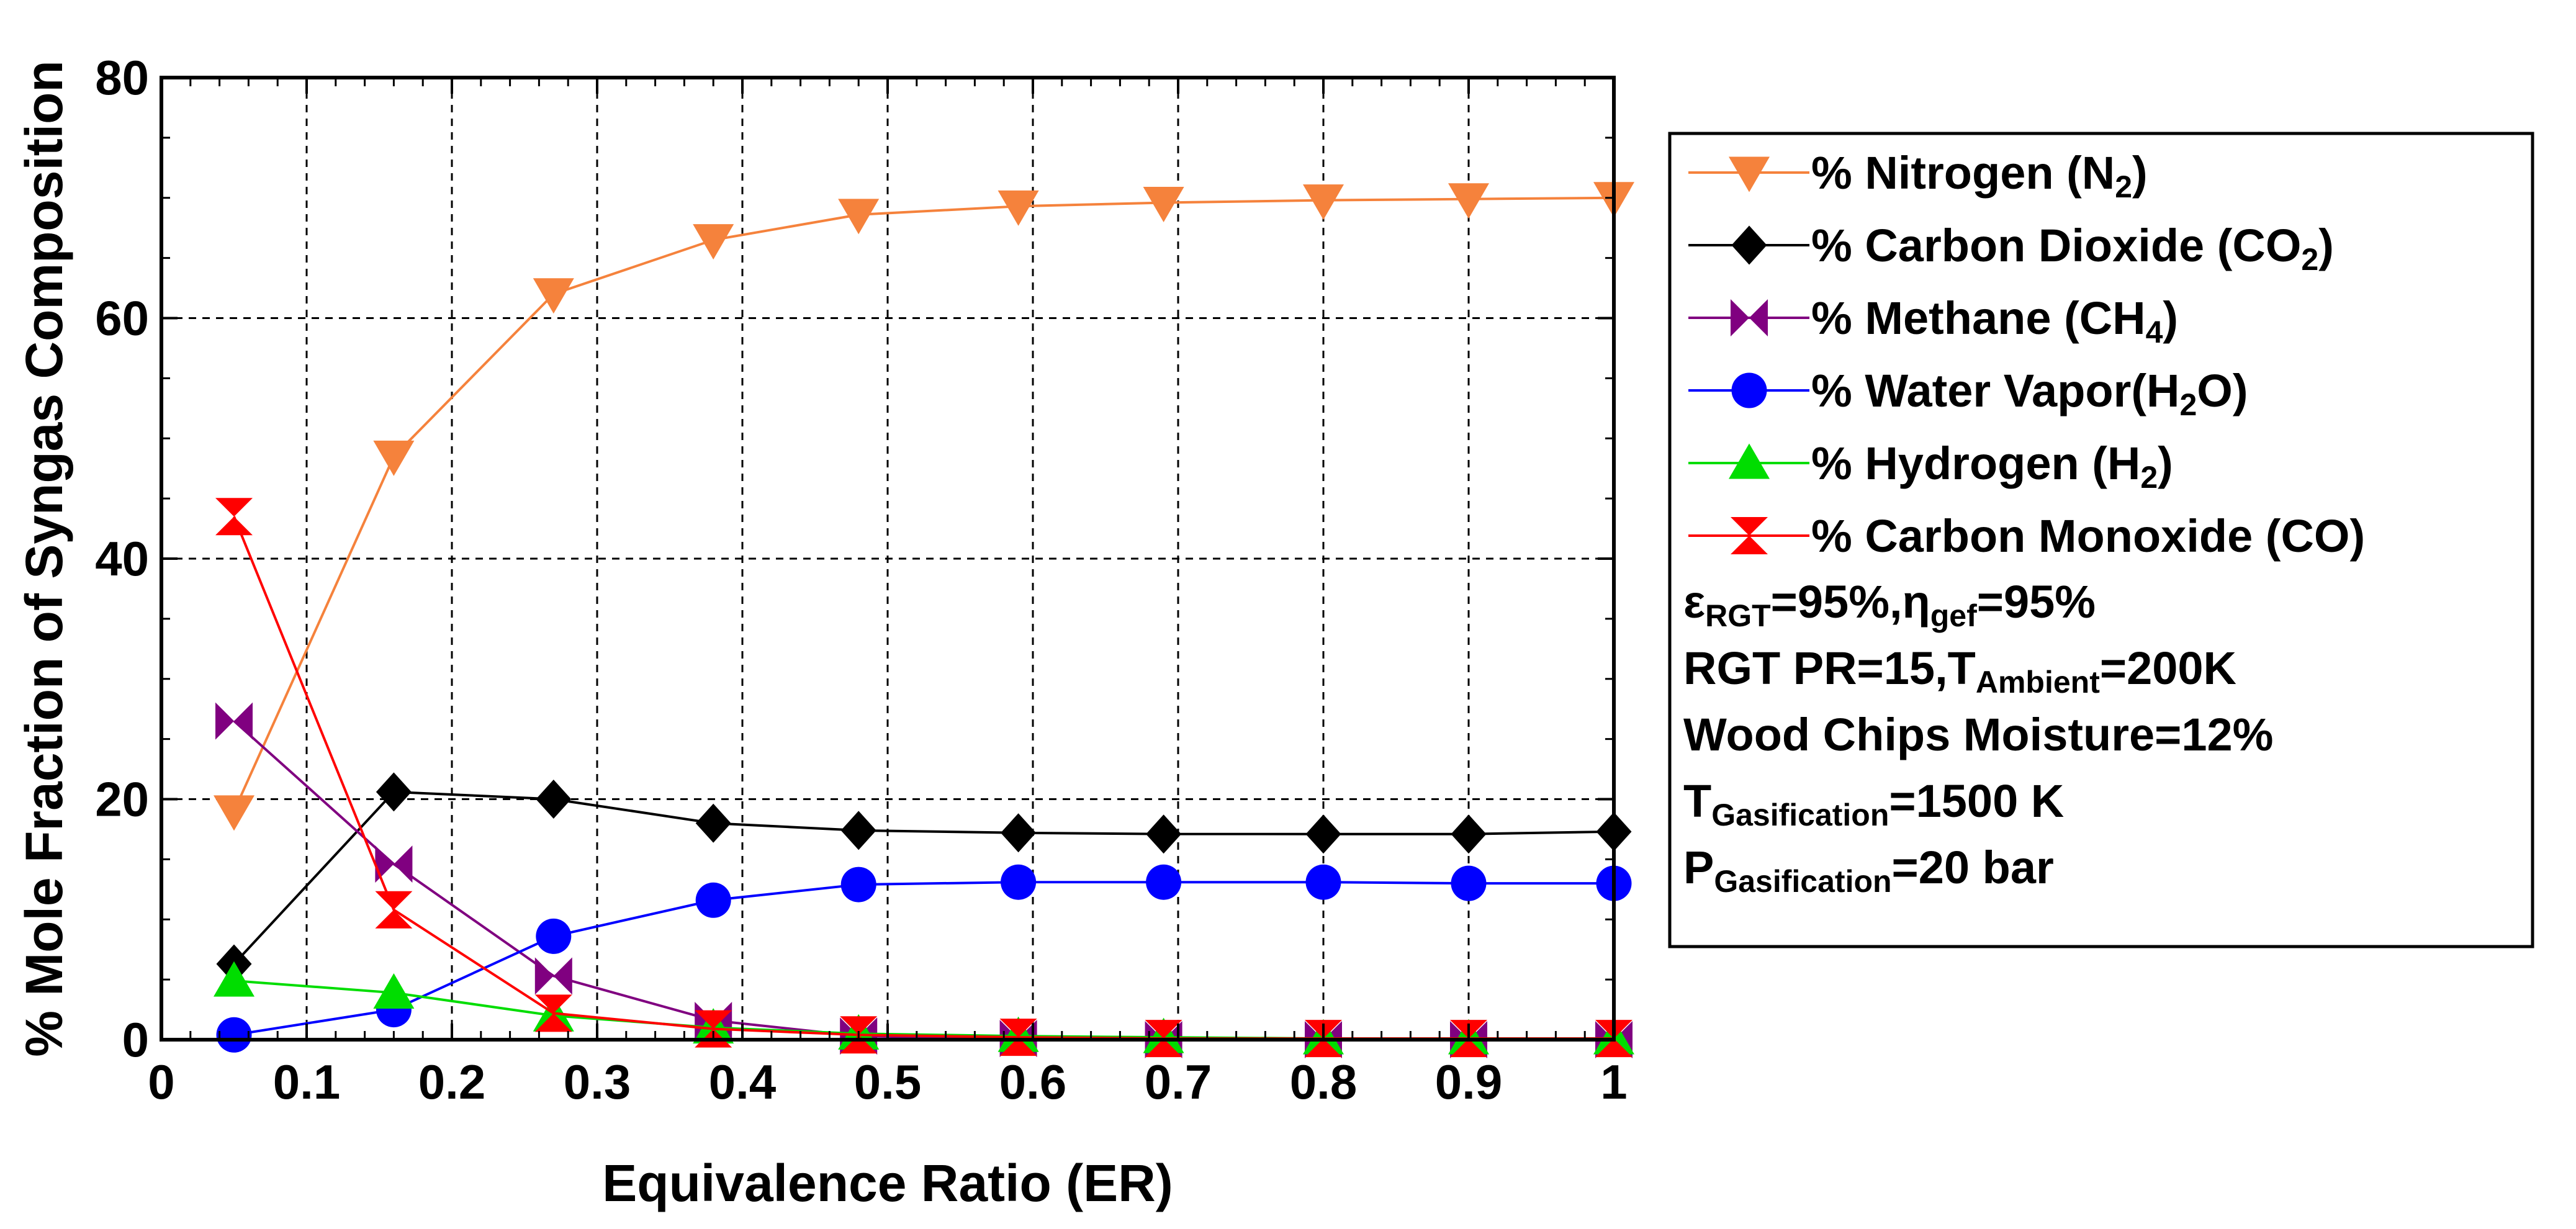 This screenshot has height=1229, width=2576. I want to click on legend-label: % Methane (CH4), so click(1994, 320).